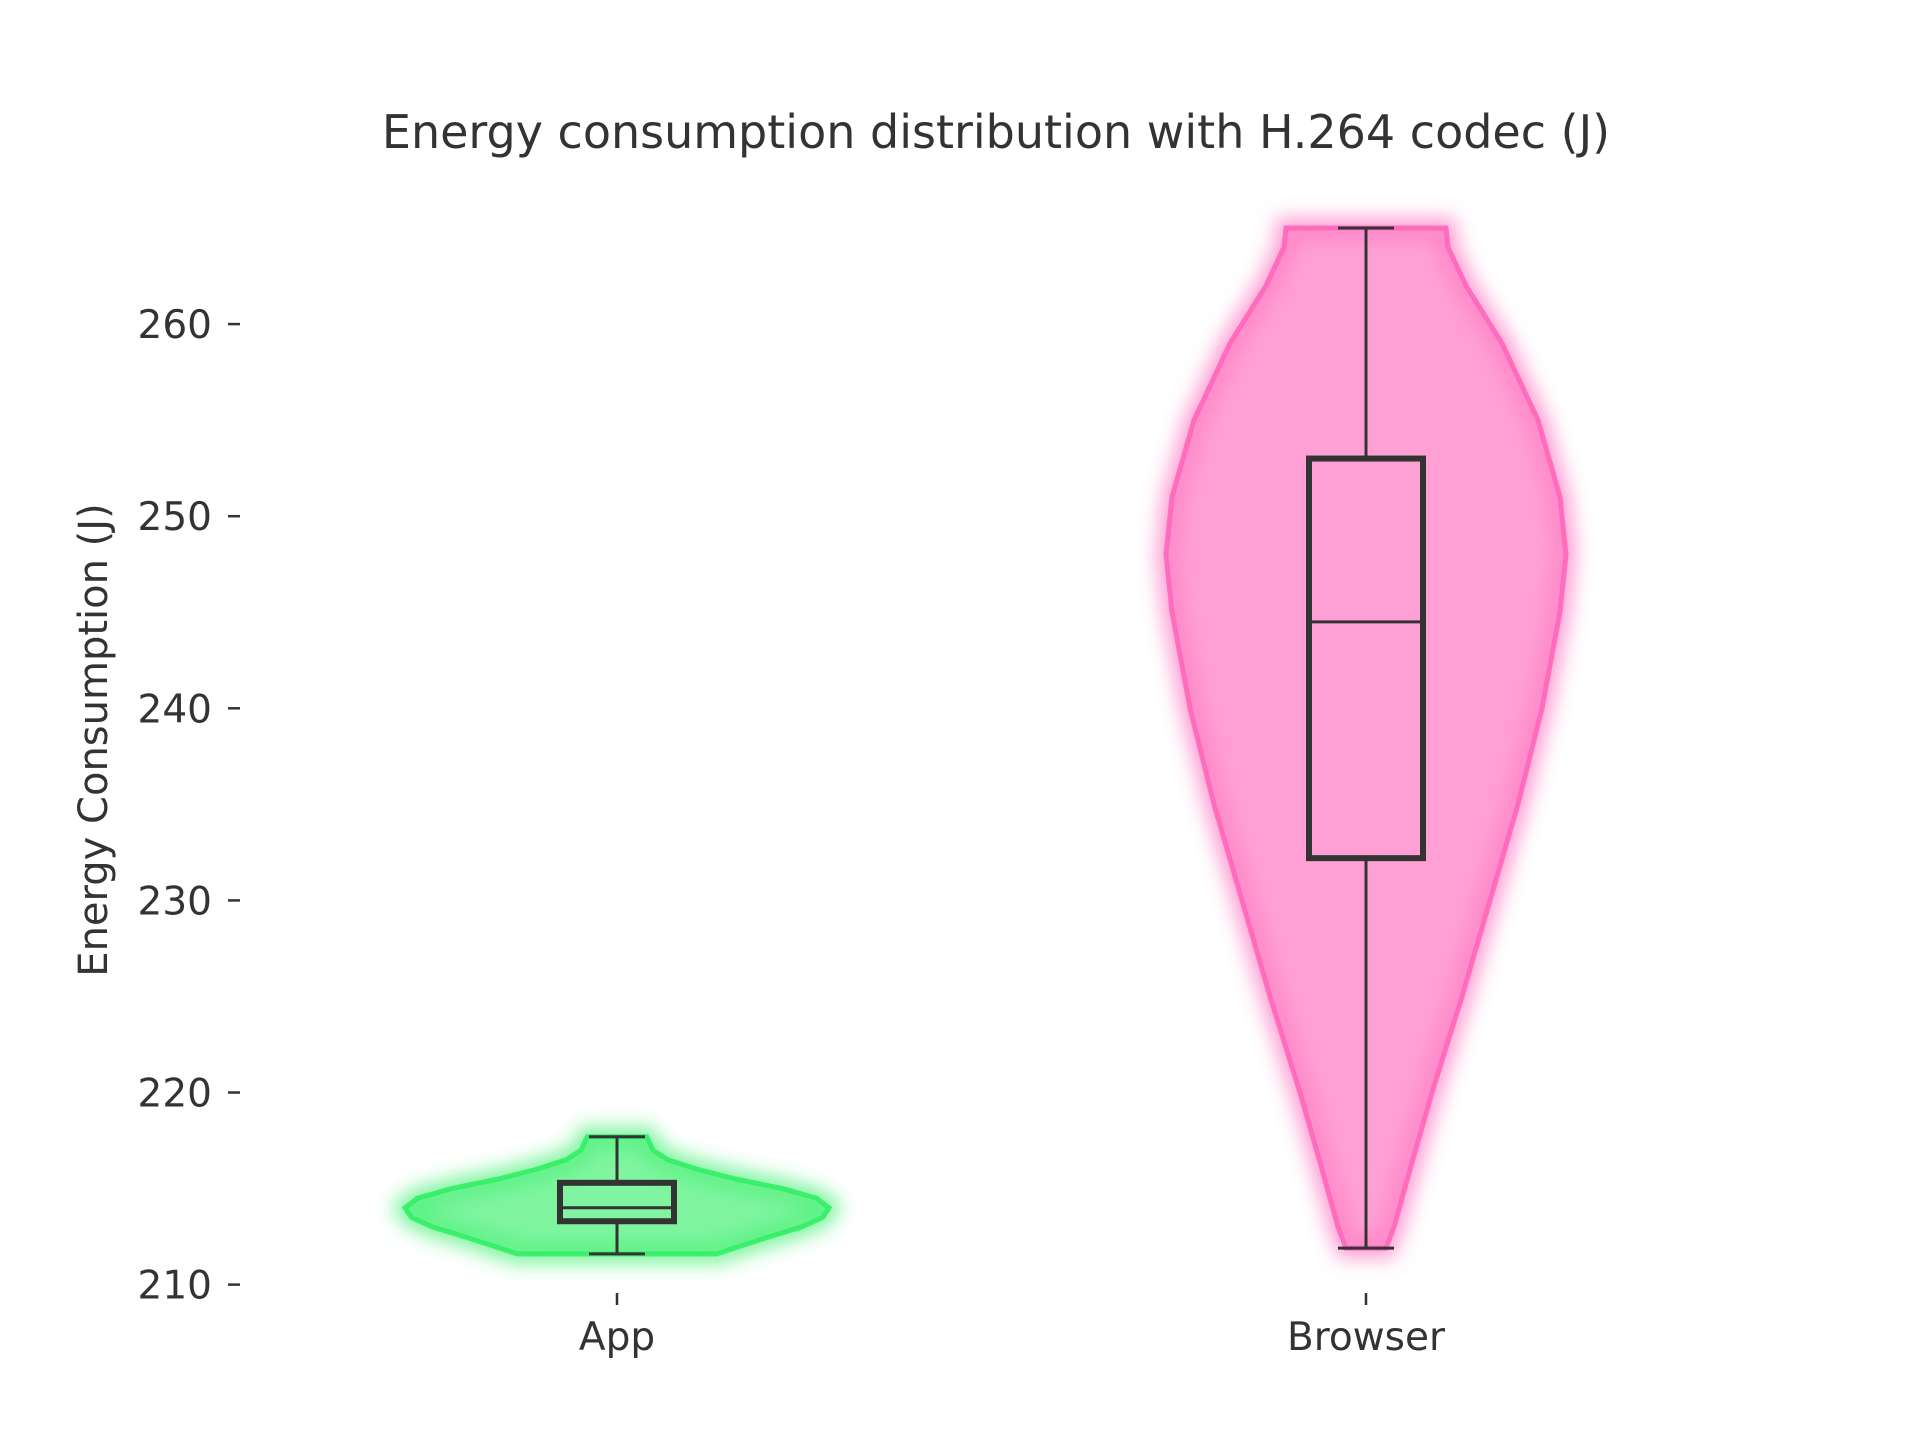  I want to click on violin-app, so click(617, 1195).